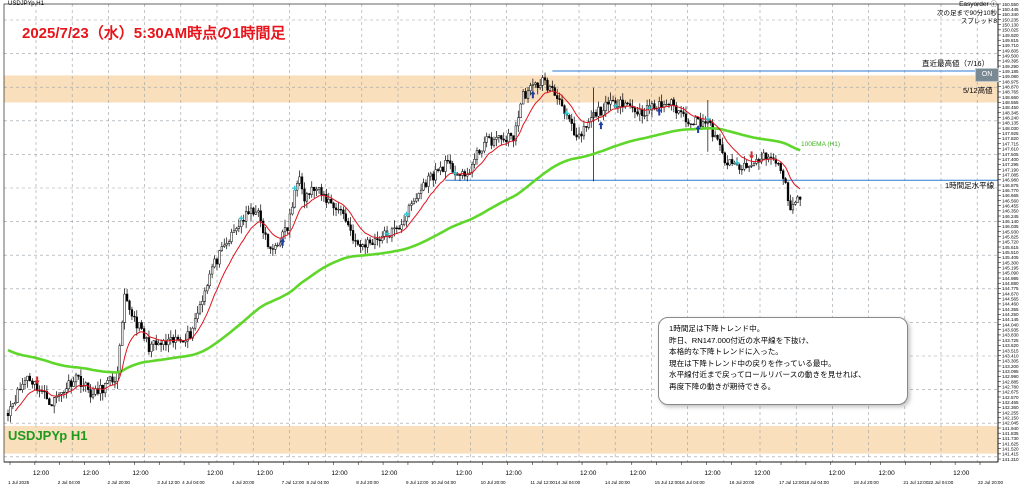 Image resolution: width=1024 pixels, height=492 pixels. Describe the element at coordinates (940, 482) in the screenshot. I see `time-tick-label: 22 Jul 04:00` at that location.